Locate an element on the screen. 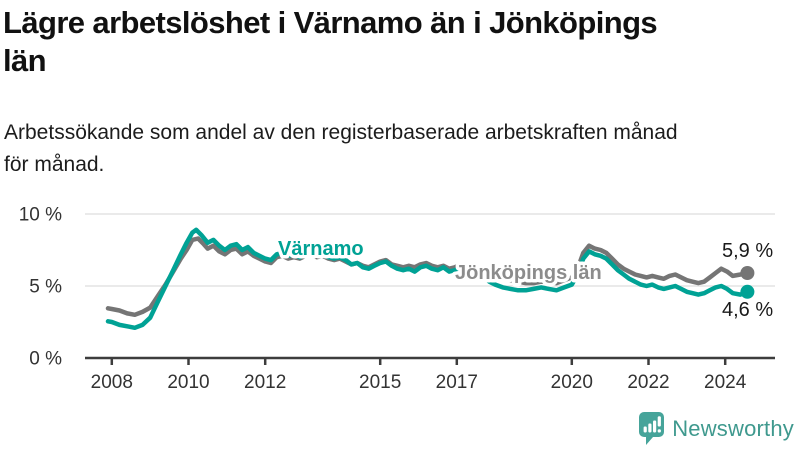 This screenshot has height=450, width=800. series-label-halo: Jönköpings län is located at coordinates (528, 273).